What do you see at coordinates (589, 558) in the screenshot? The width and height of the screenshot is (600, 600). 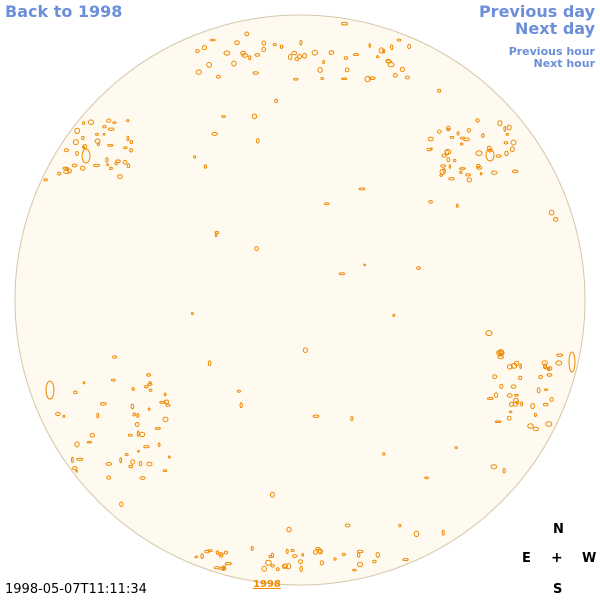 I see `compass-west-label: W` at bounding box center [589, 558].